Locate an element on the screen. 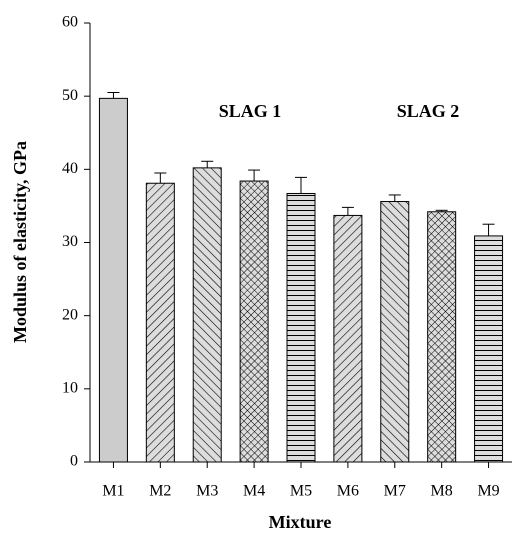 Image resolution: width=516 pixels, height=541 pixels. x-tick-label: M2 is located at coordinates (160, 491).